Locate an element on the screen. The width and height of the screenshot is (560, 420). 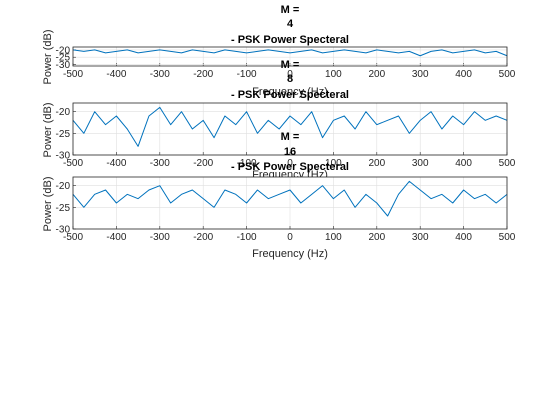
subplot-2-xtick-label: 200 is located at coordinates (376, 163).